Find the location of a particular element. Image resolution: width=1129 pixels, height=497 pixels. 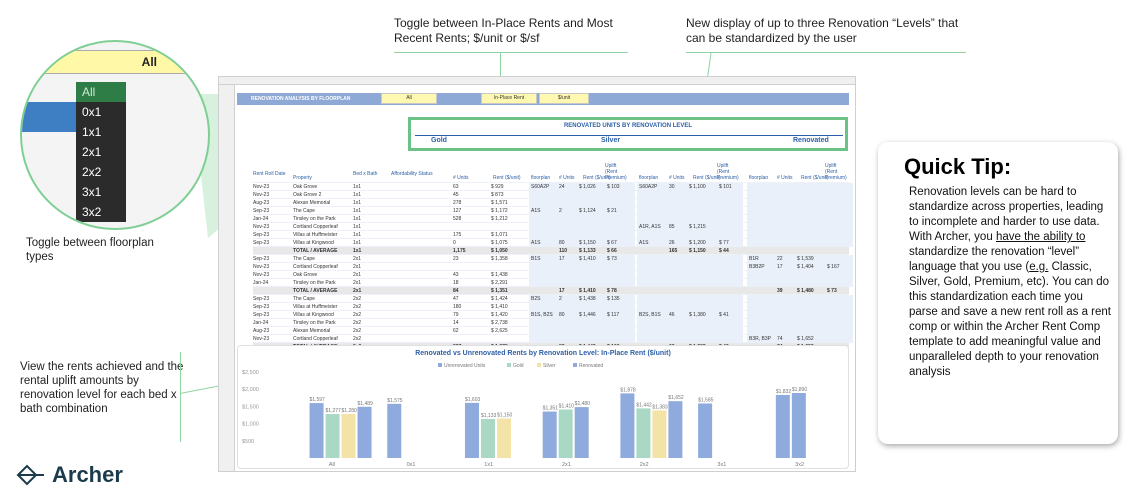

cell-silver-units: 165 is located at coordinates (673, 251).